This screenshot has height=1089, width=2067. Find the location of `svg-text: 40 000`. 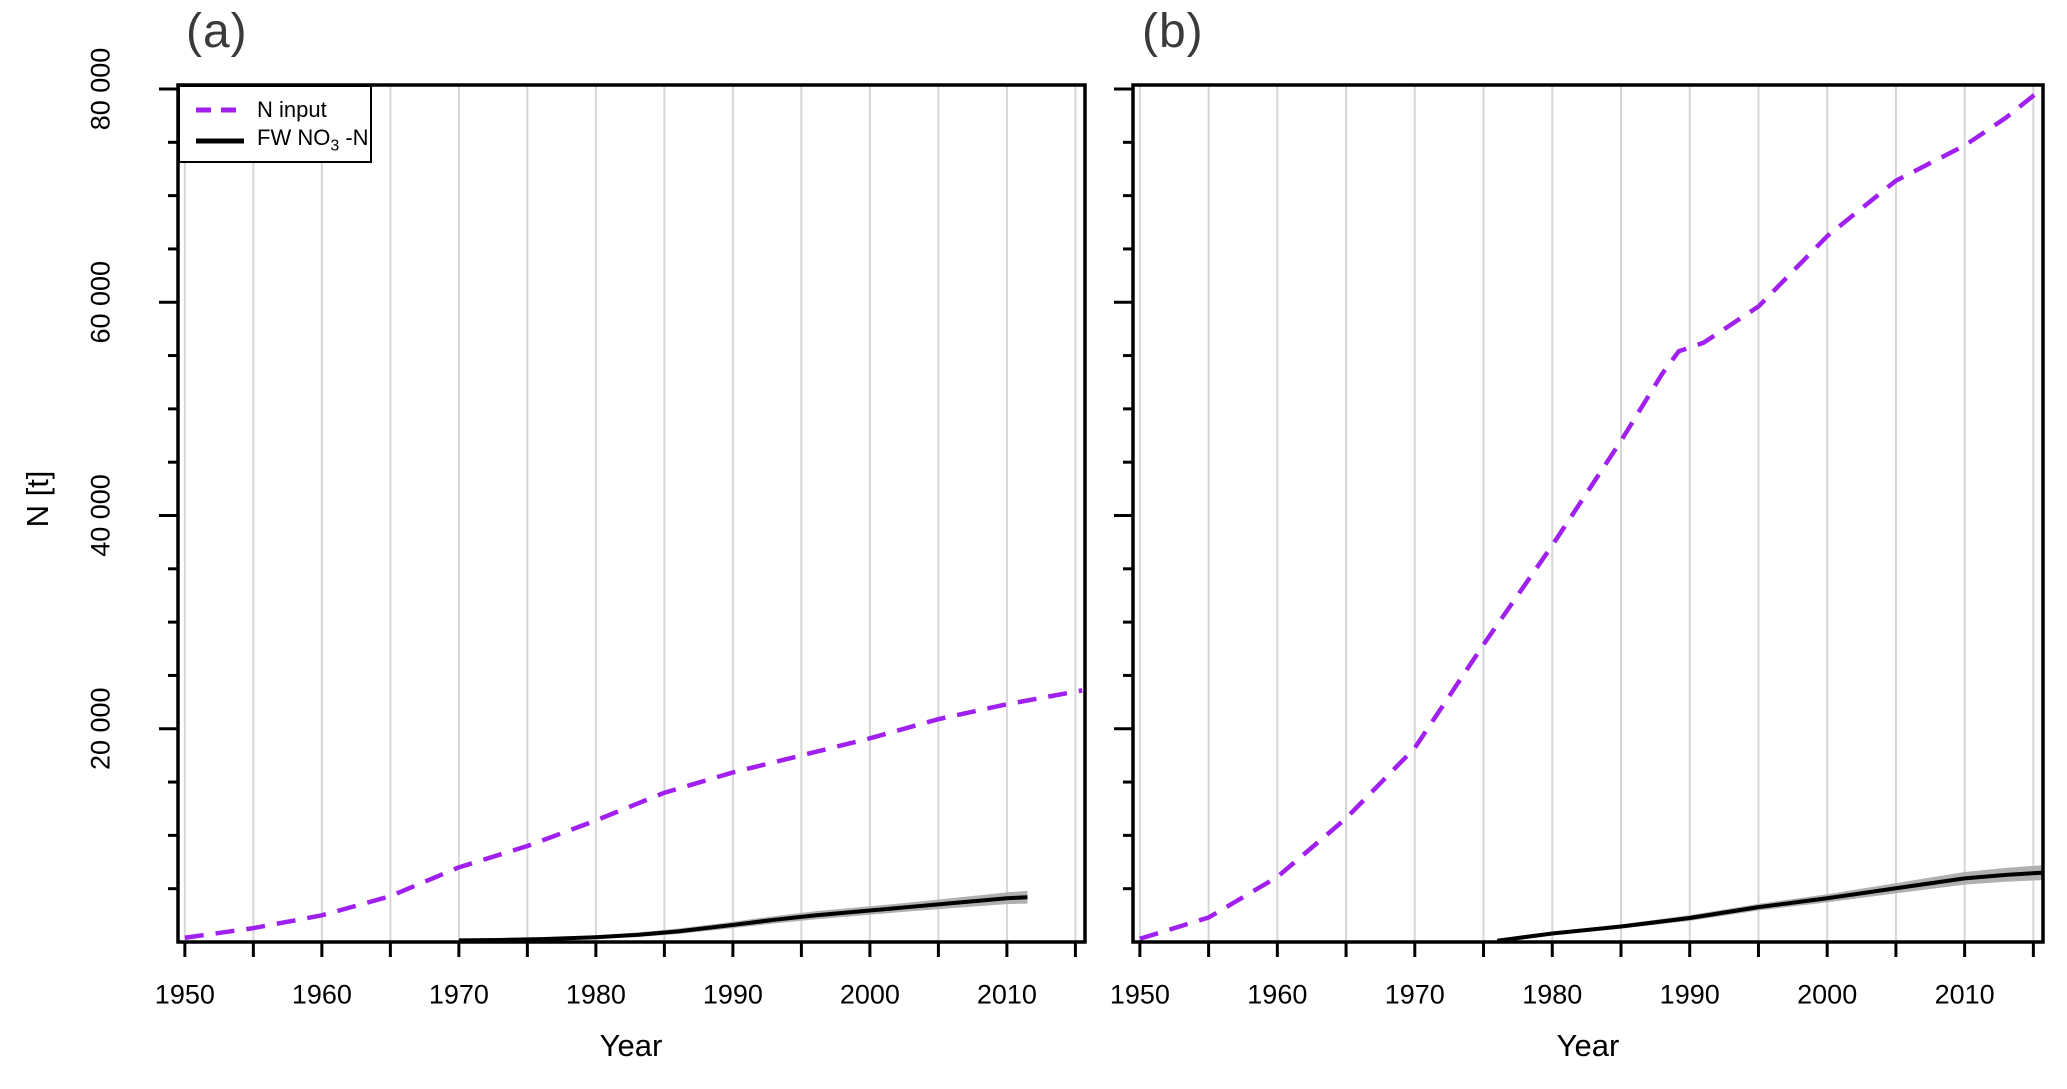

svg-text: 40 000 is located at coordinates (100, 515).